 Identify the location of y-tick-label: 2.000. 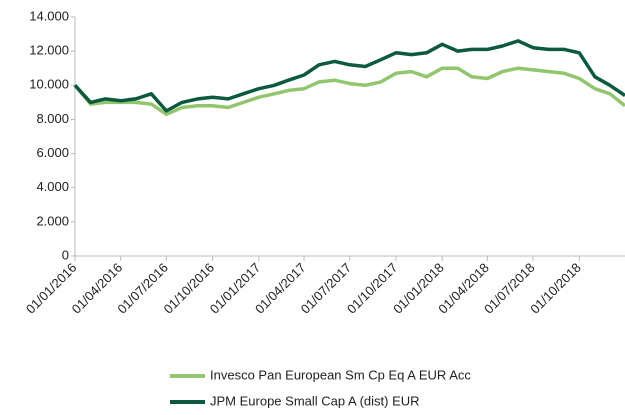
(52, 220).